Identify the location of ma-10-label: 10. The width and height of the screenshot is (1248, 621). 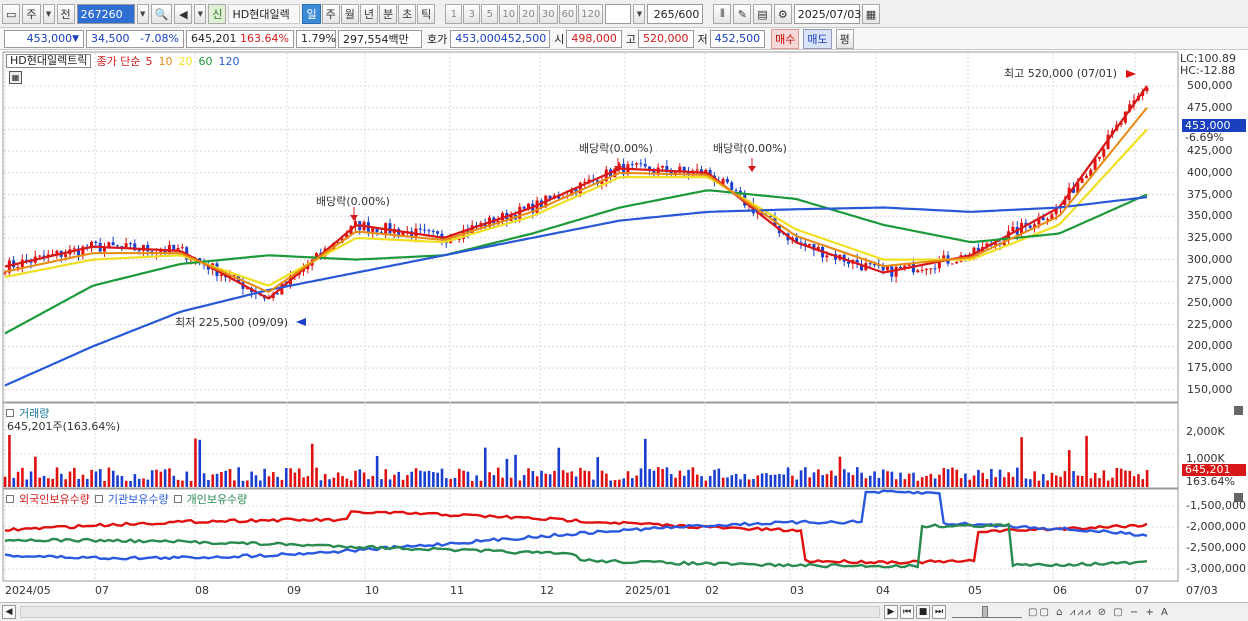
(165, 61).